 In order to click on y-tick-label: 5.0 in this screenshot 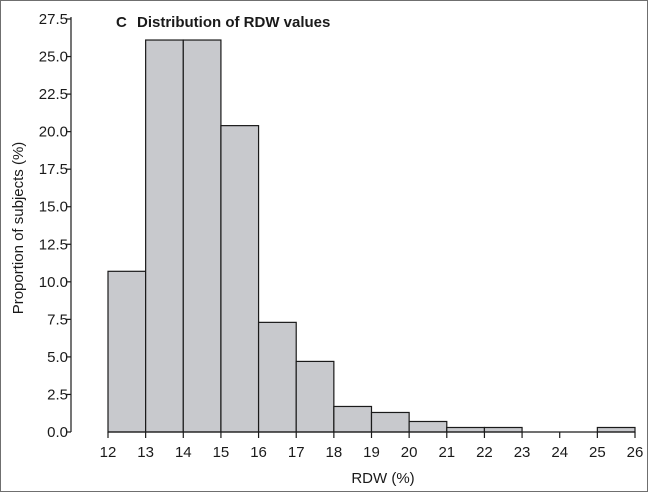, I will do `click(57, 357)`.